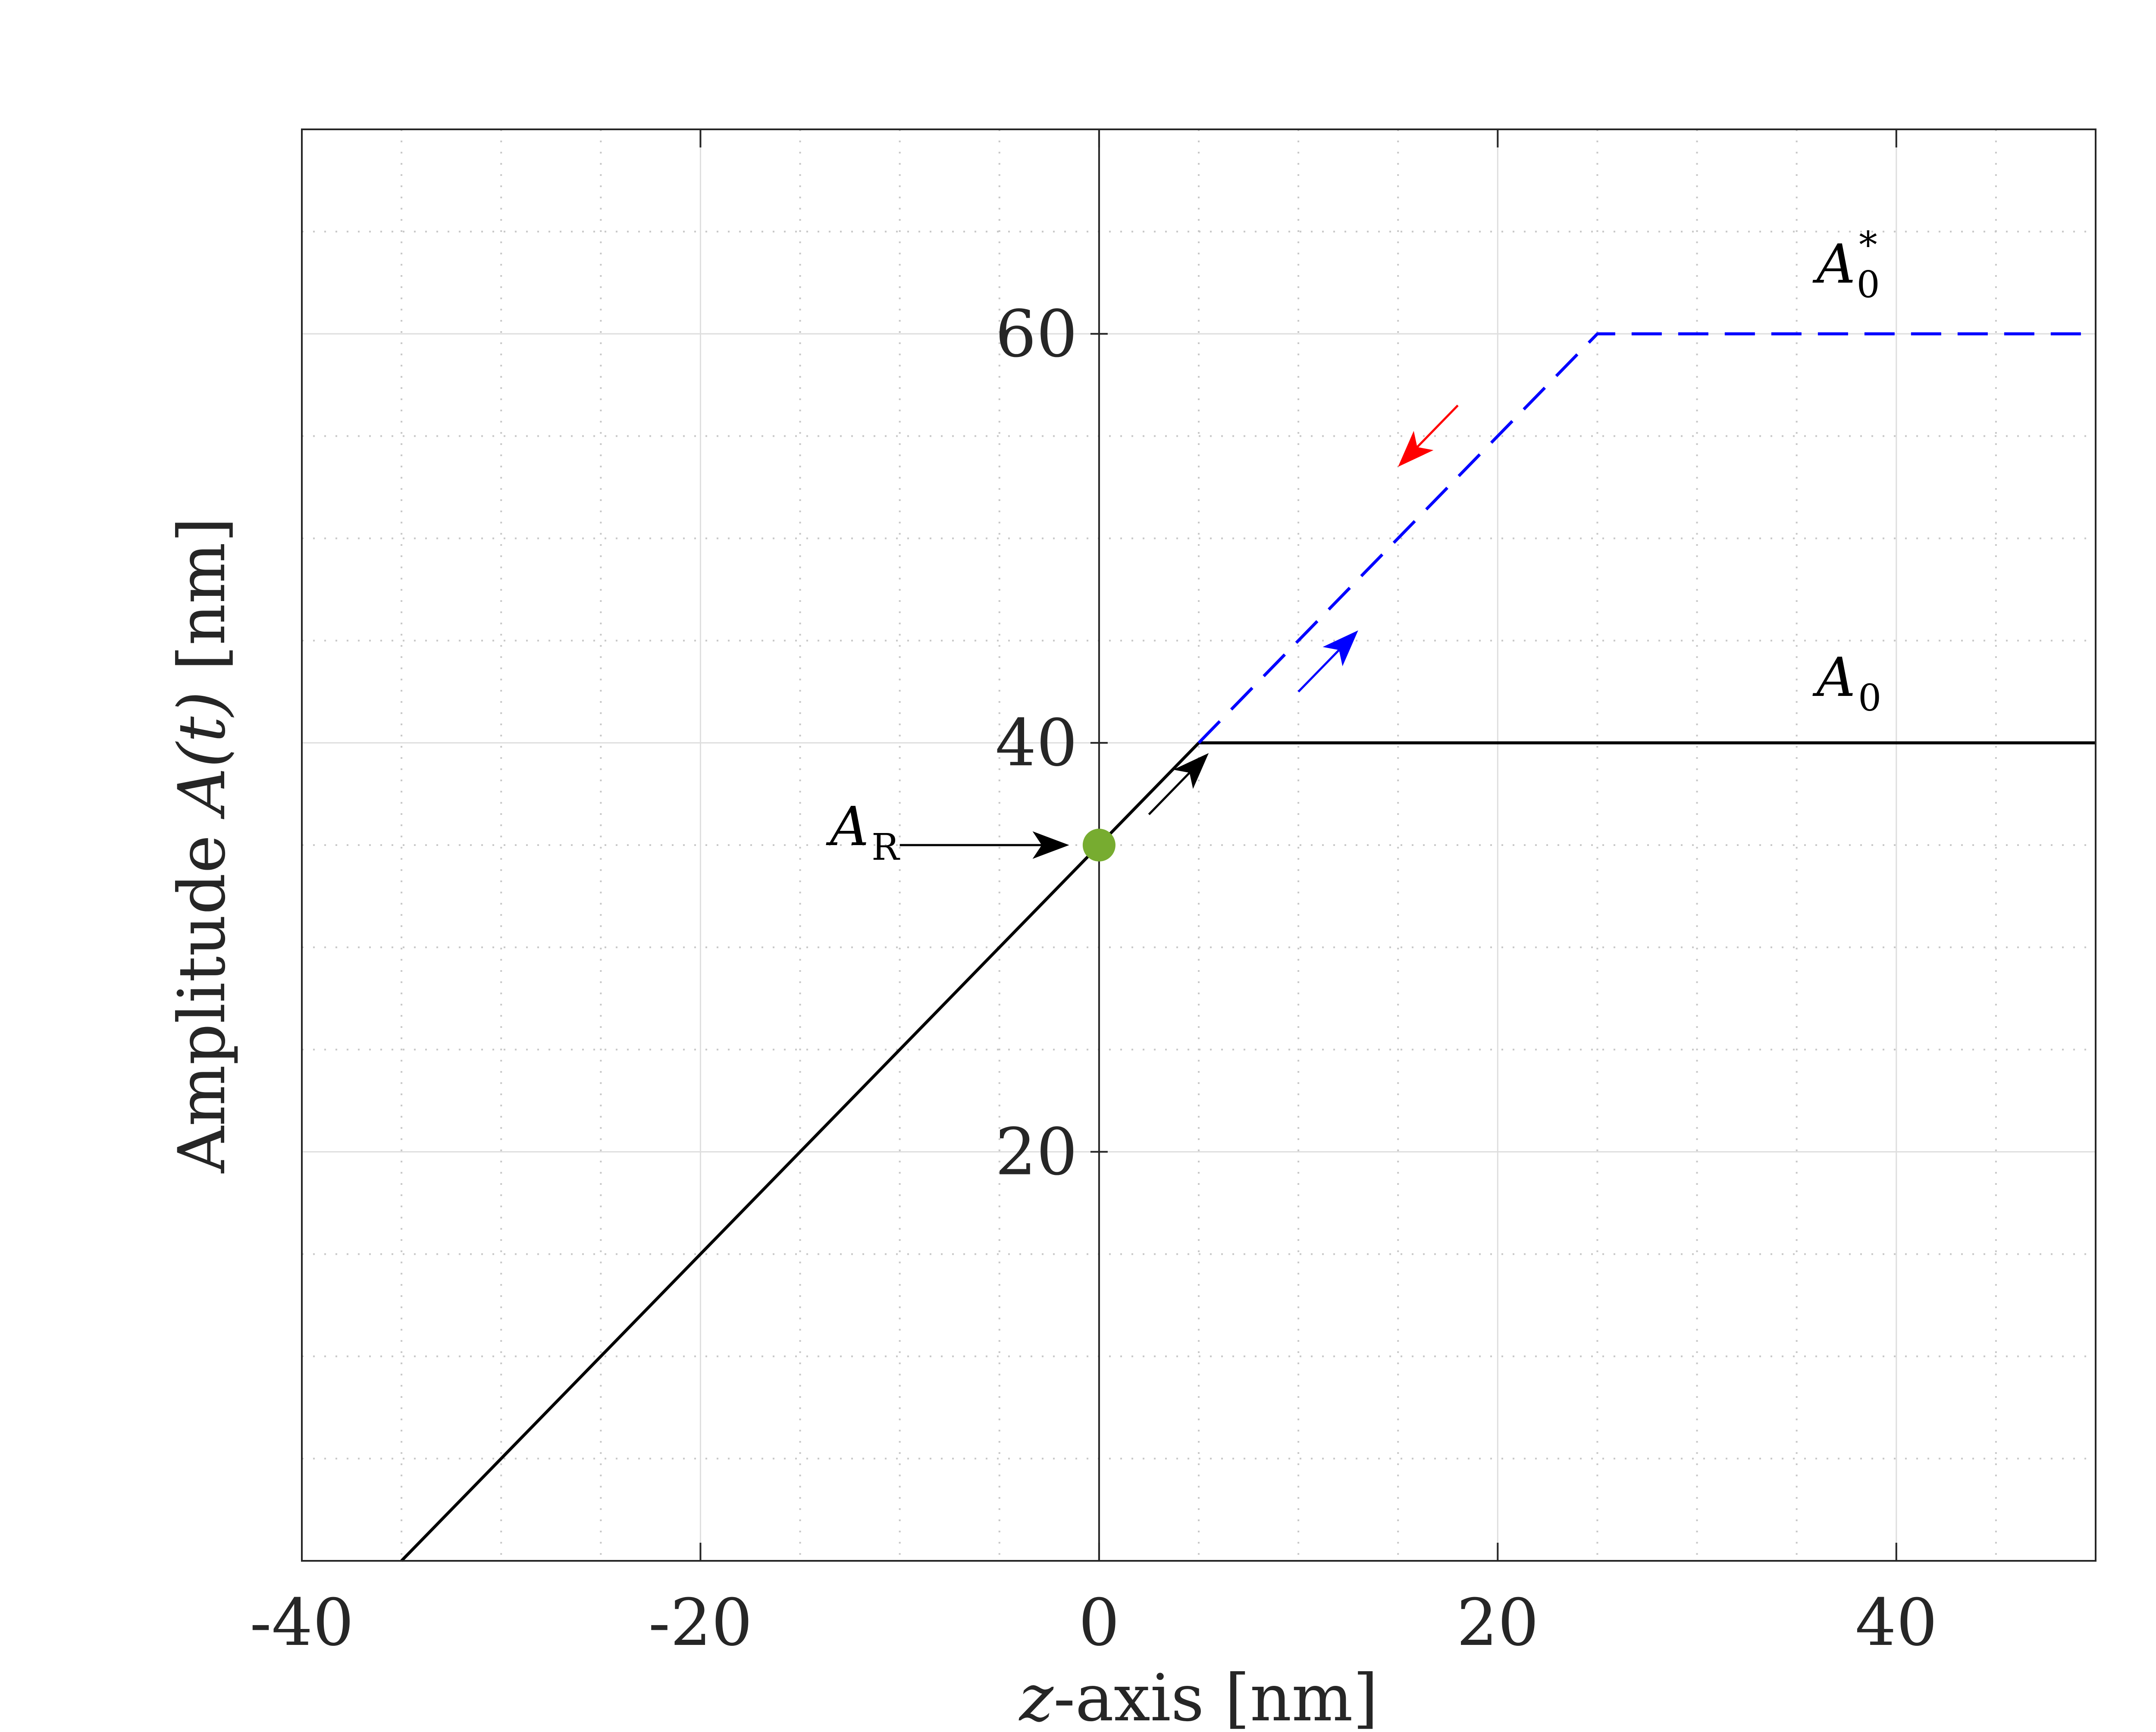  What do you see at coordinates (863, 833) in the screenshot?
I see `annotation-ar: AR` at bounding box center [863, 833].